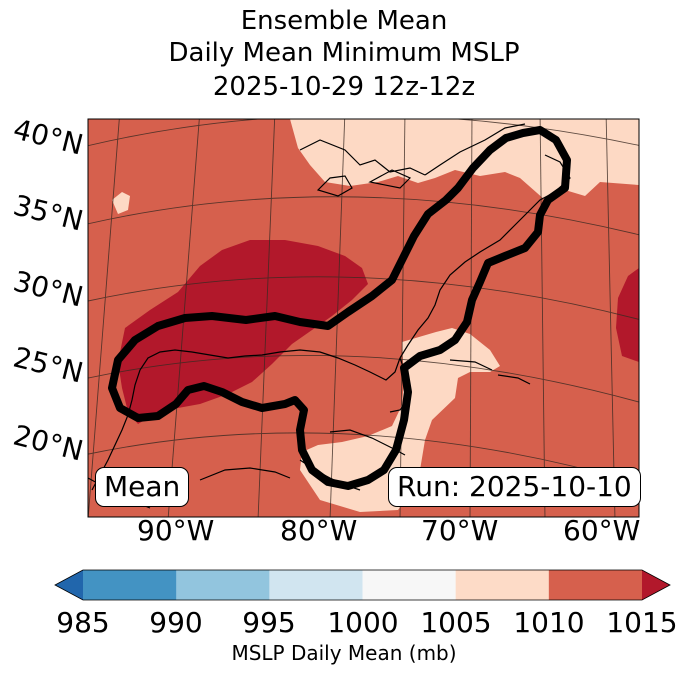  I want to click on colorbar-tick-1010: 1010, so click(549, 622).